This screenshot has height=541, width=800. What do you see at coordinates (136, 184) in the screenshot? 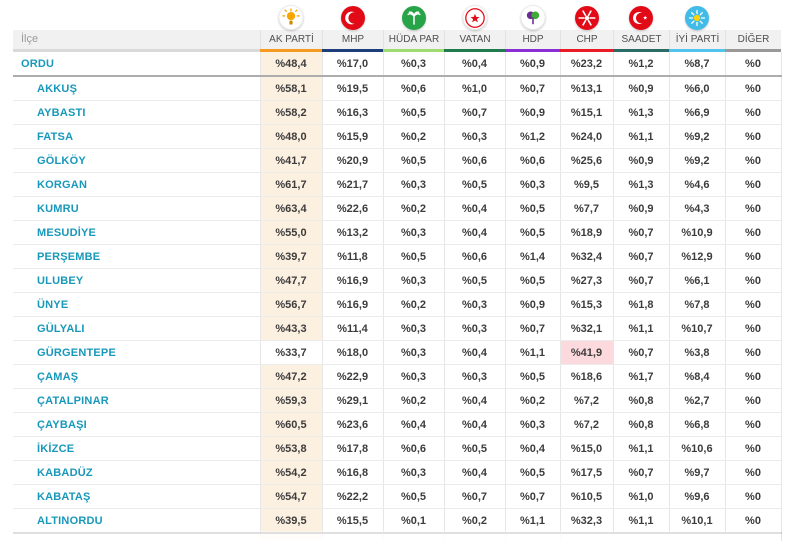
I see `district-link: KORGAN` at bounding box center [136, 184].